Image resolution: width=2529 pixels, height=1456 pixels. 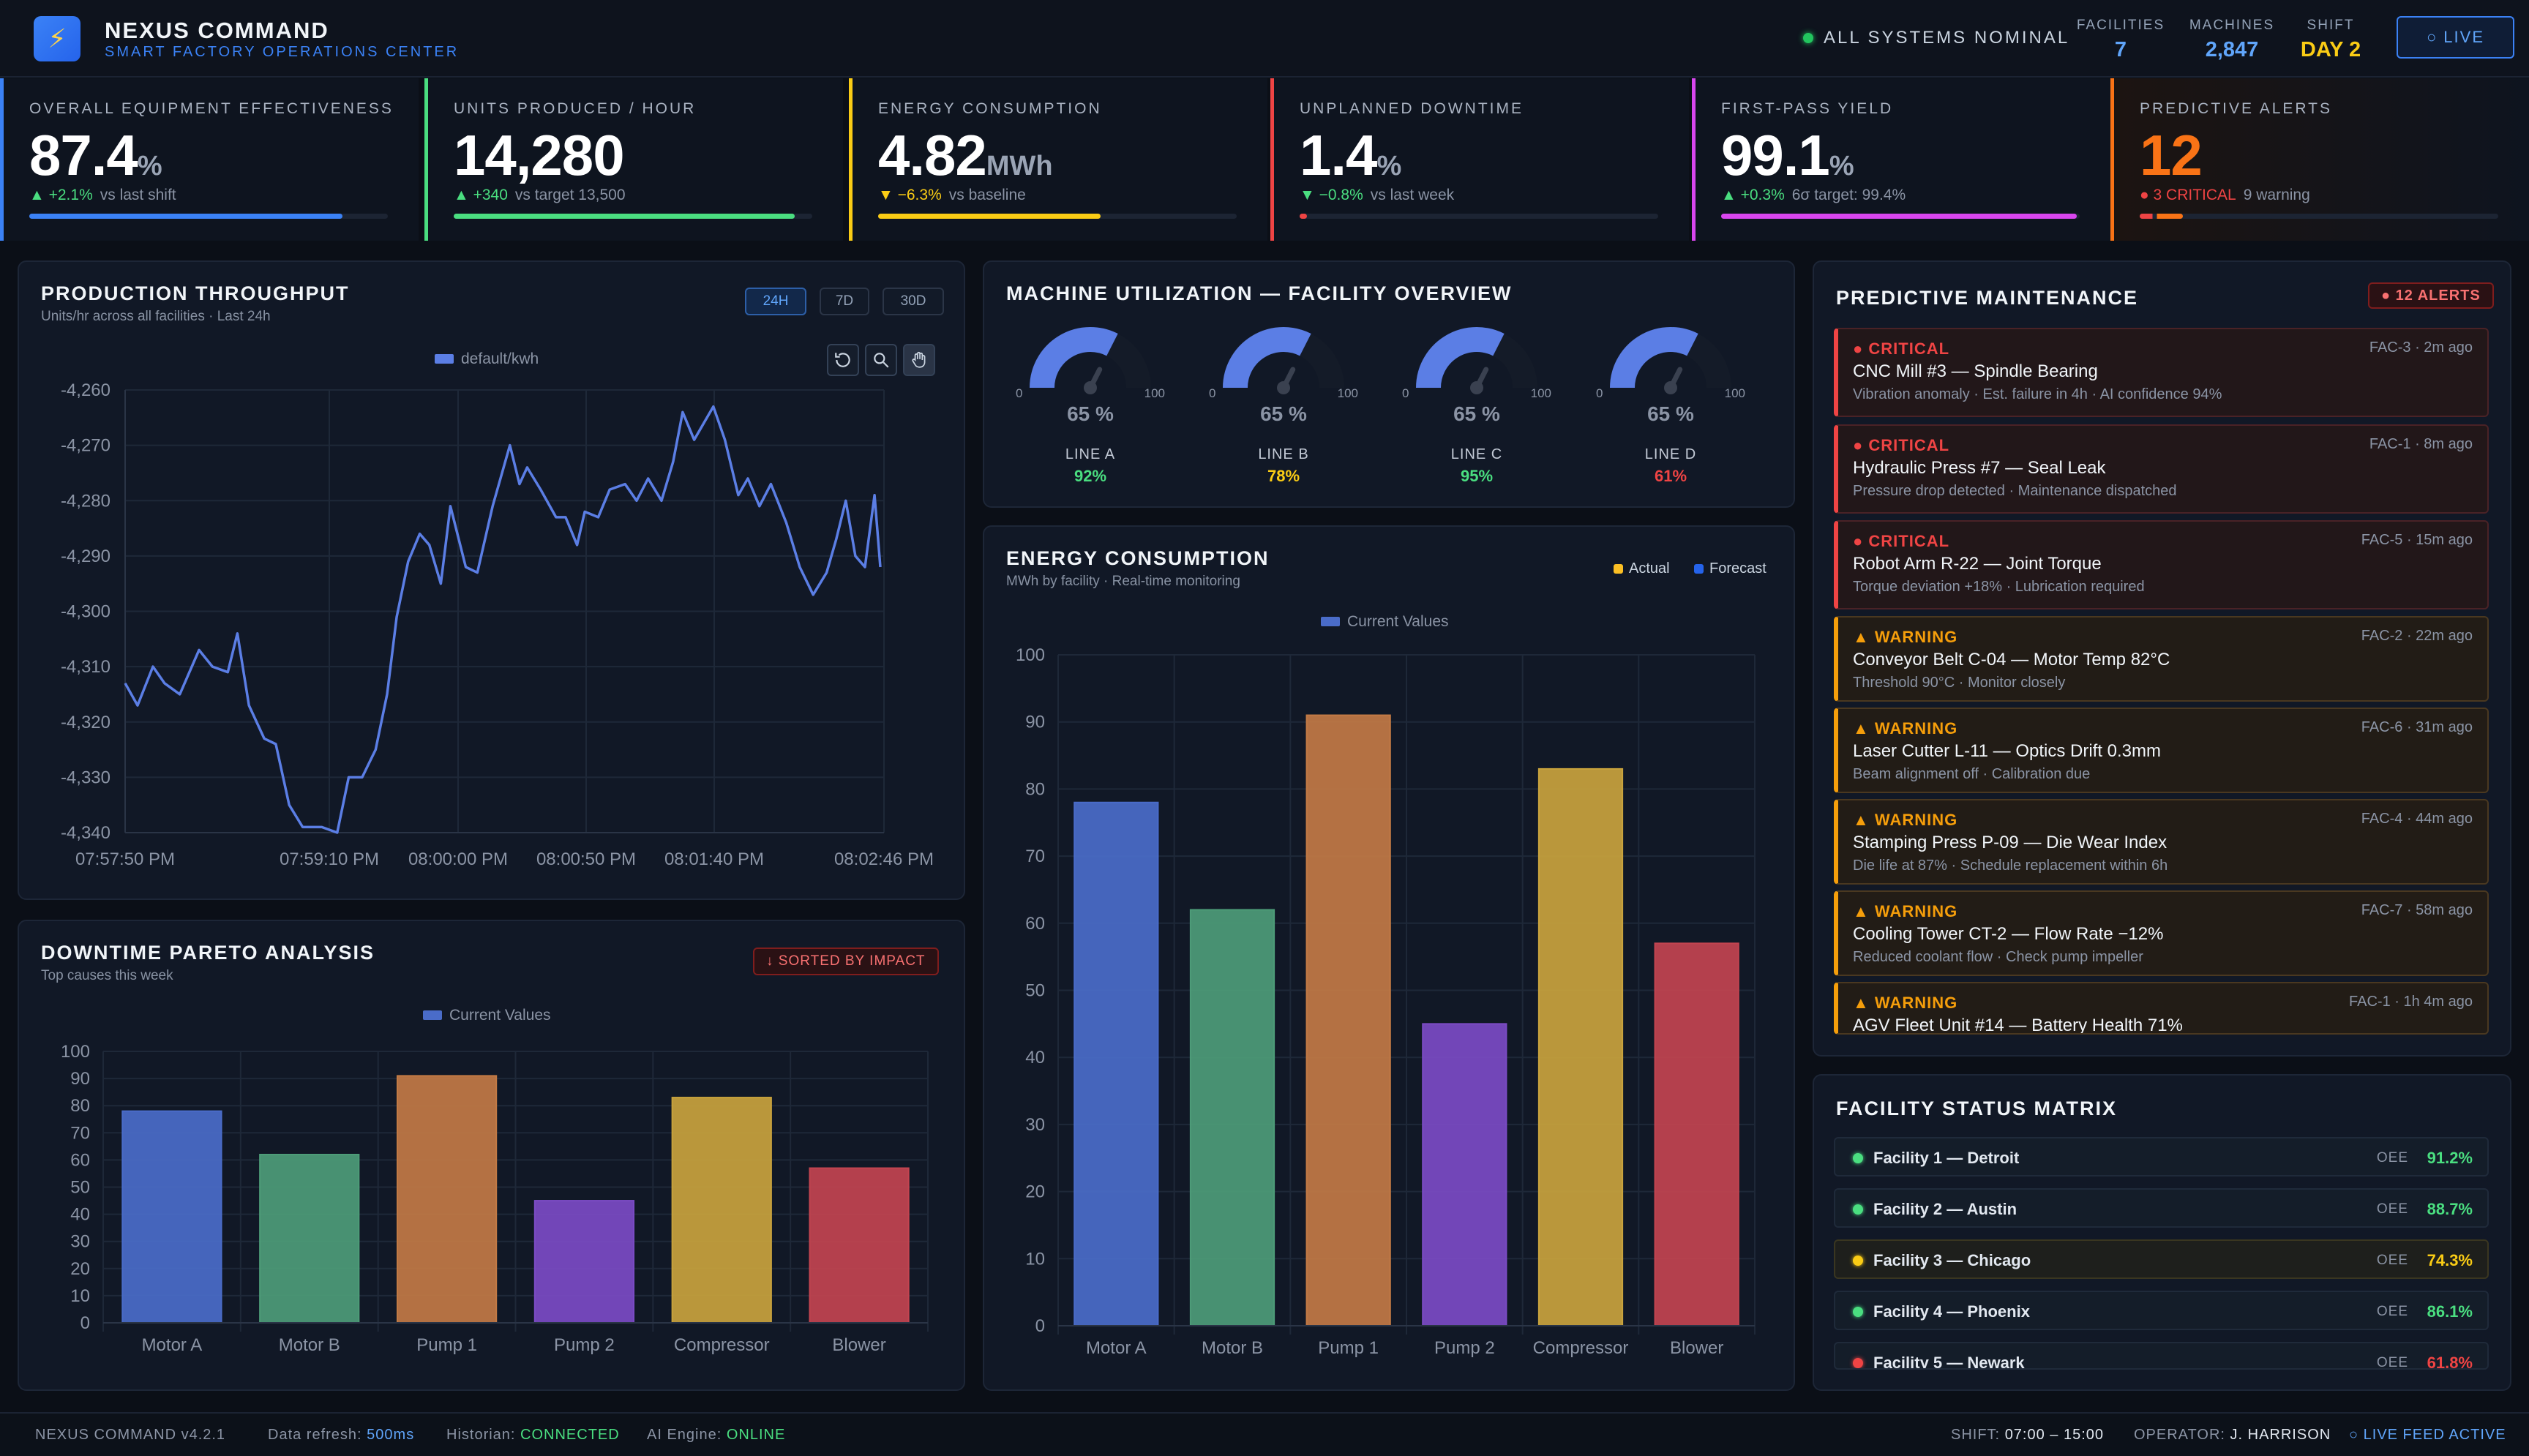 What do you see at coordinates (1849, 195) in the screenshot?
I see `kpi-delta-note: 6σ target: 99.4%` at bounding box center [1849, 195].